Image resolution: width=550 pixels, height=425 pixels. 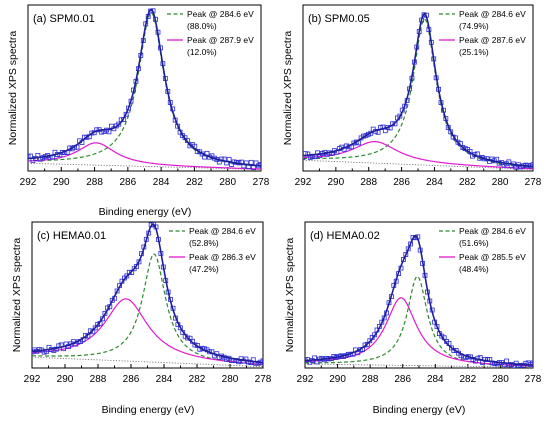 I want to click on legend-label: Peak @ 285.5 eV, so click(x=492, y=257).